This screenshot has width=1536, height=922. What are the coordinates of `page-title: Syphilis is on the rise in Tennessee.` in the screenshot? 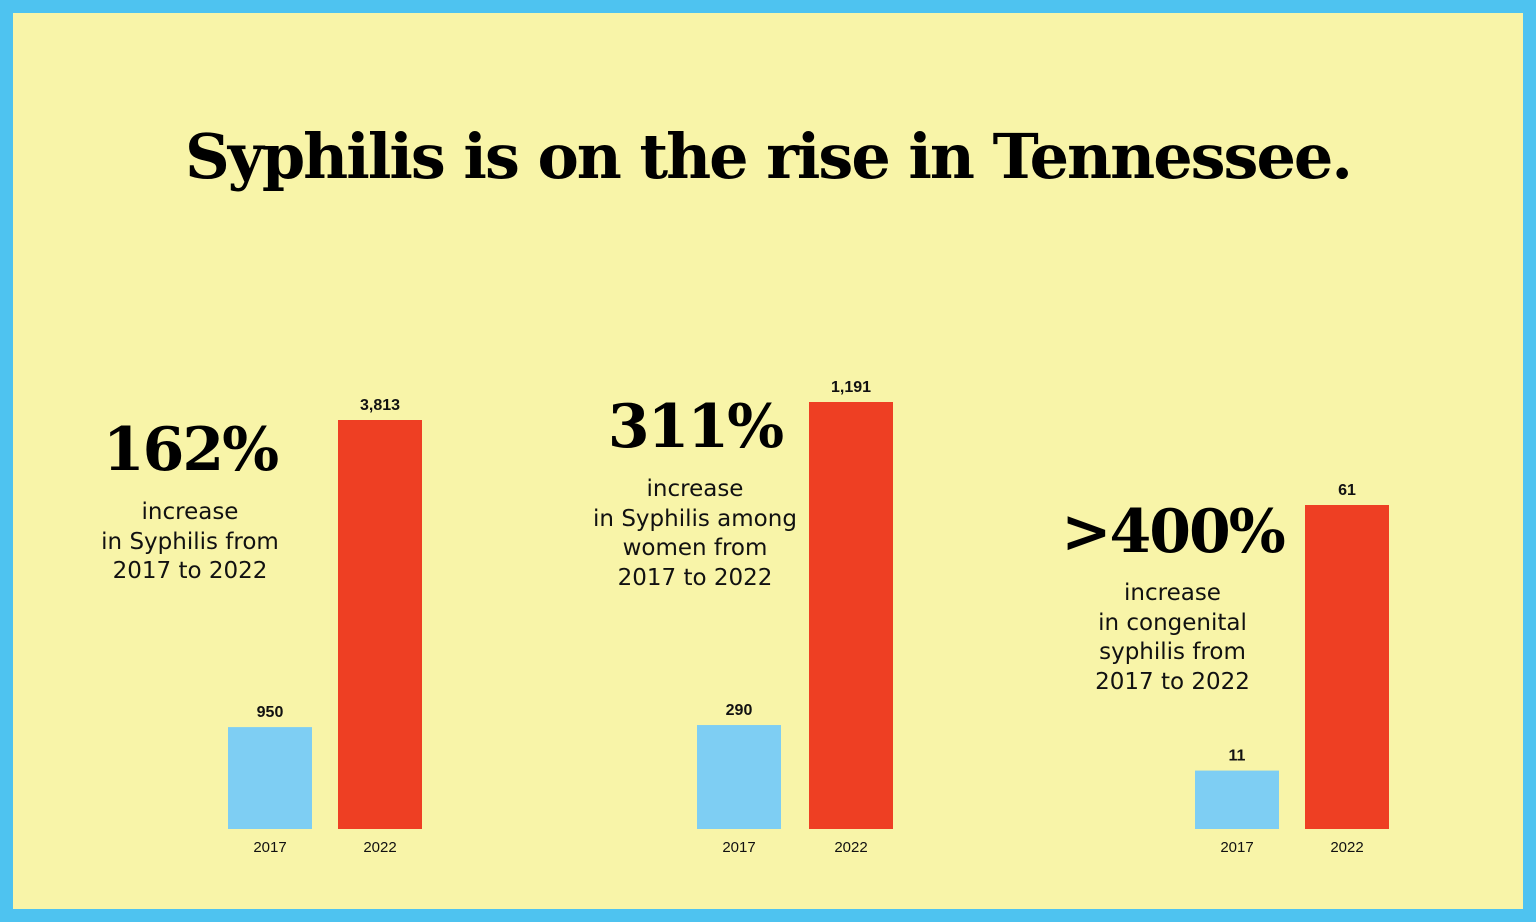 It's located at (769, 156).